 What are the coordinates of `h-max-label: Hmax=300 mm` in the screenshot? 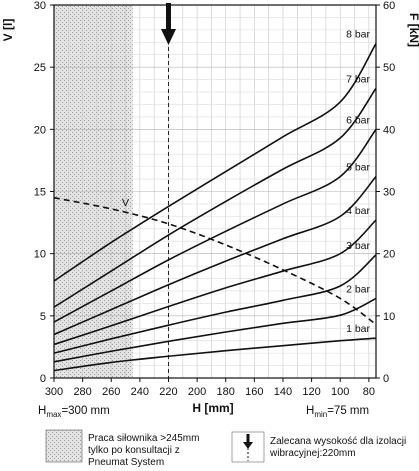 It's located at (74, 412).